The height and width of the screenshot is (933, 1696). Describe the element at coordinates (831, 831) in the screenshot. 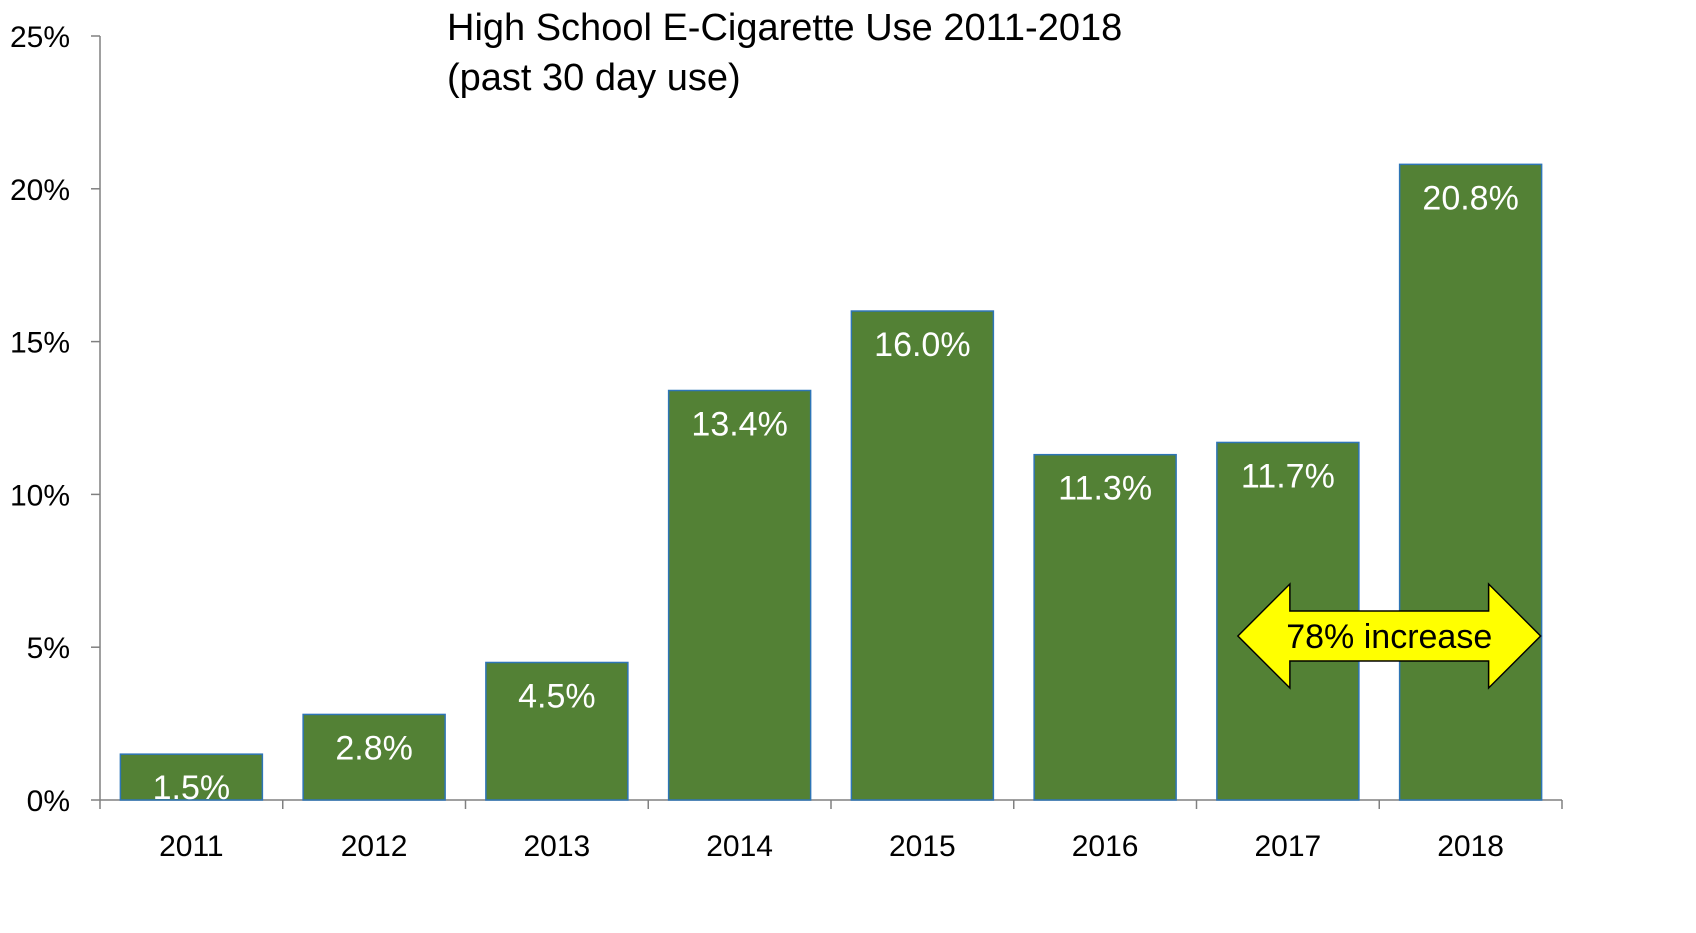

I see `x-axis: 2011 2012 2013 2014 2015 2016 2017 2018` at that location.